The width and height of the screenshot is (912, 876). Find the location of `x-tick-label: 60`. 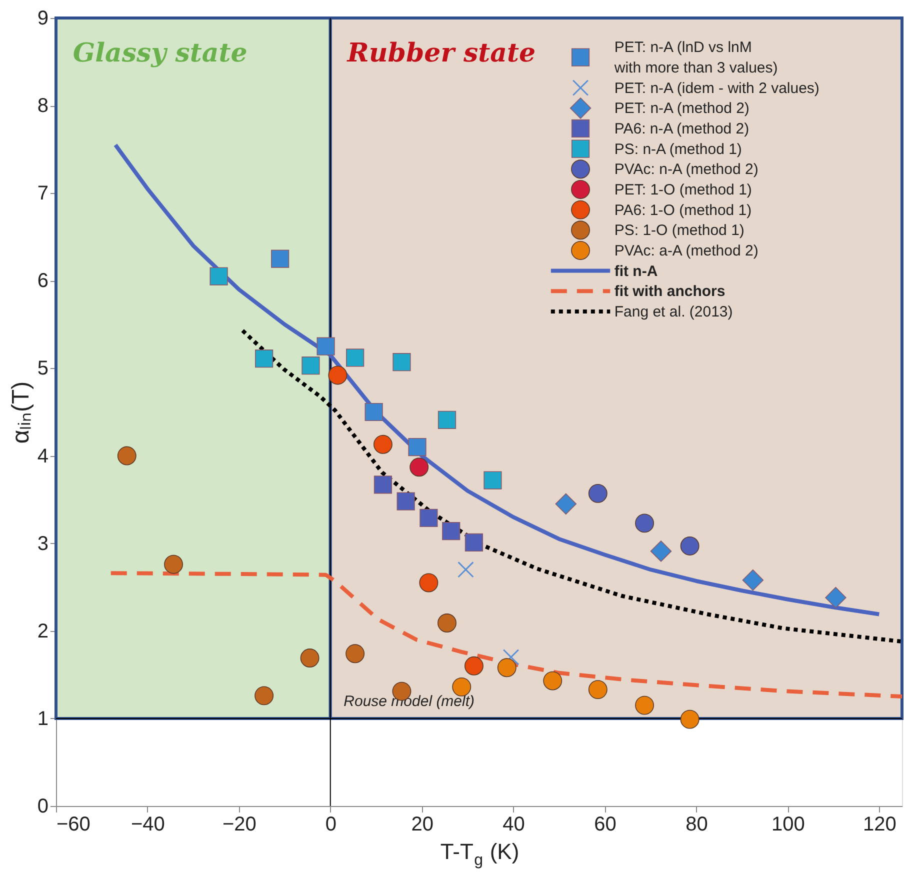

x-tick-label: 60 is located at coordinates (605, 825).